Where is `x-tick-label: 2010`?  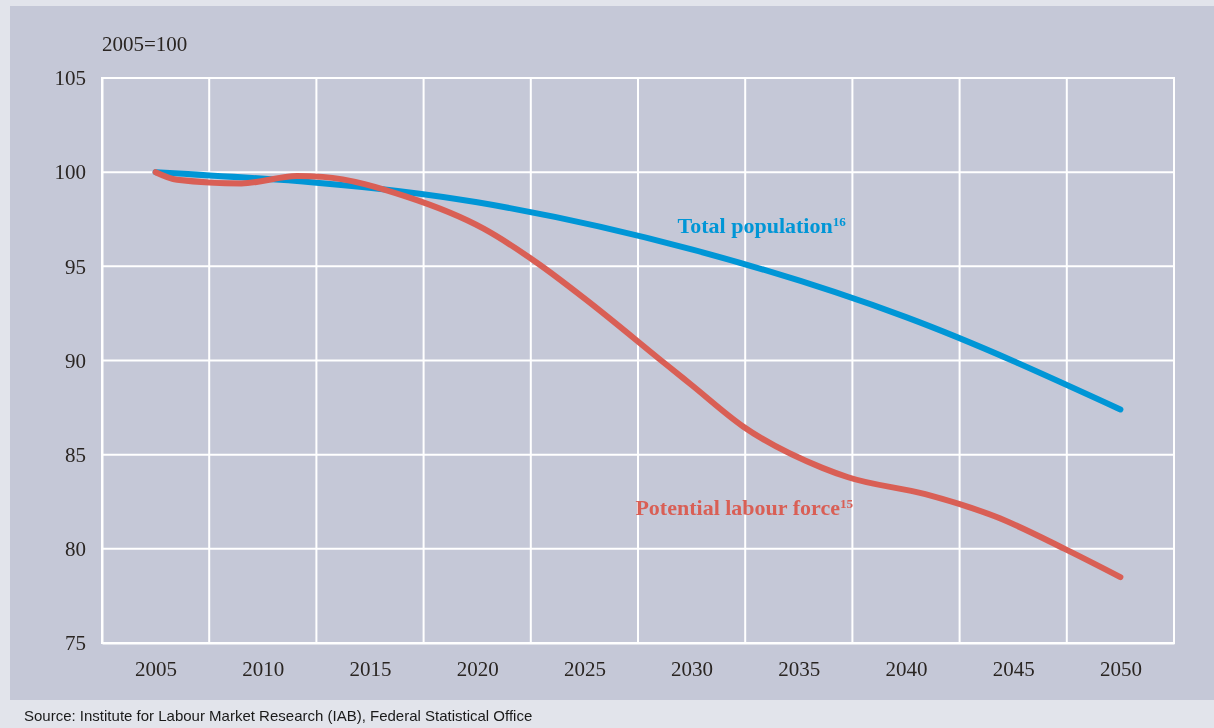 x-tick-label: 2010 is located at coordinates (263, 668).